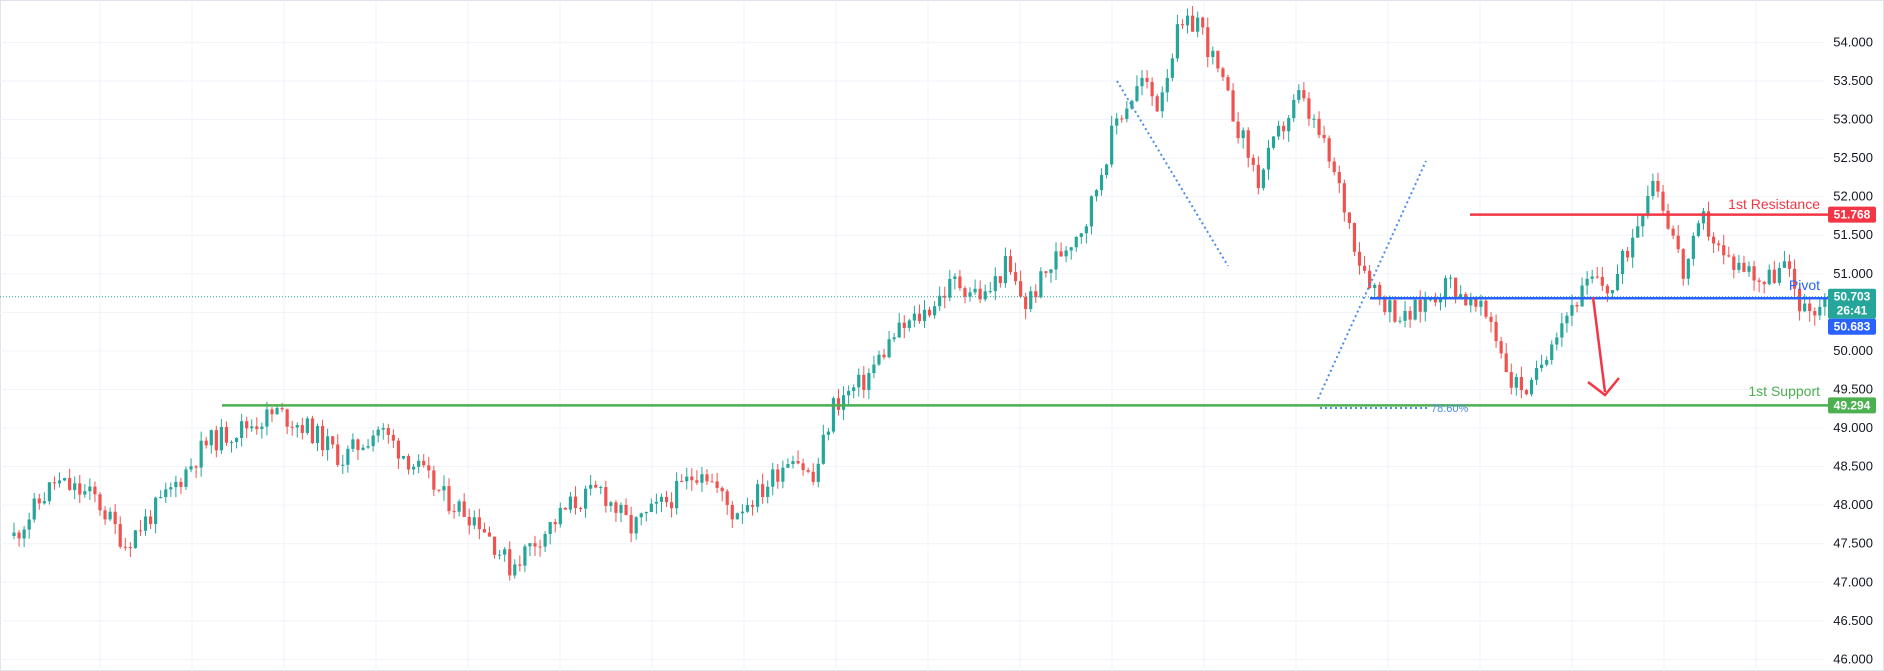 Image resolution: width=1884 pixels, height=671 pixels. I want to click on support-price-badge-bg, so click(1852, 405).